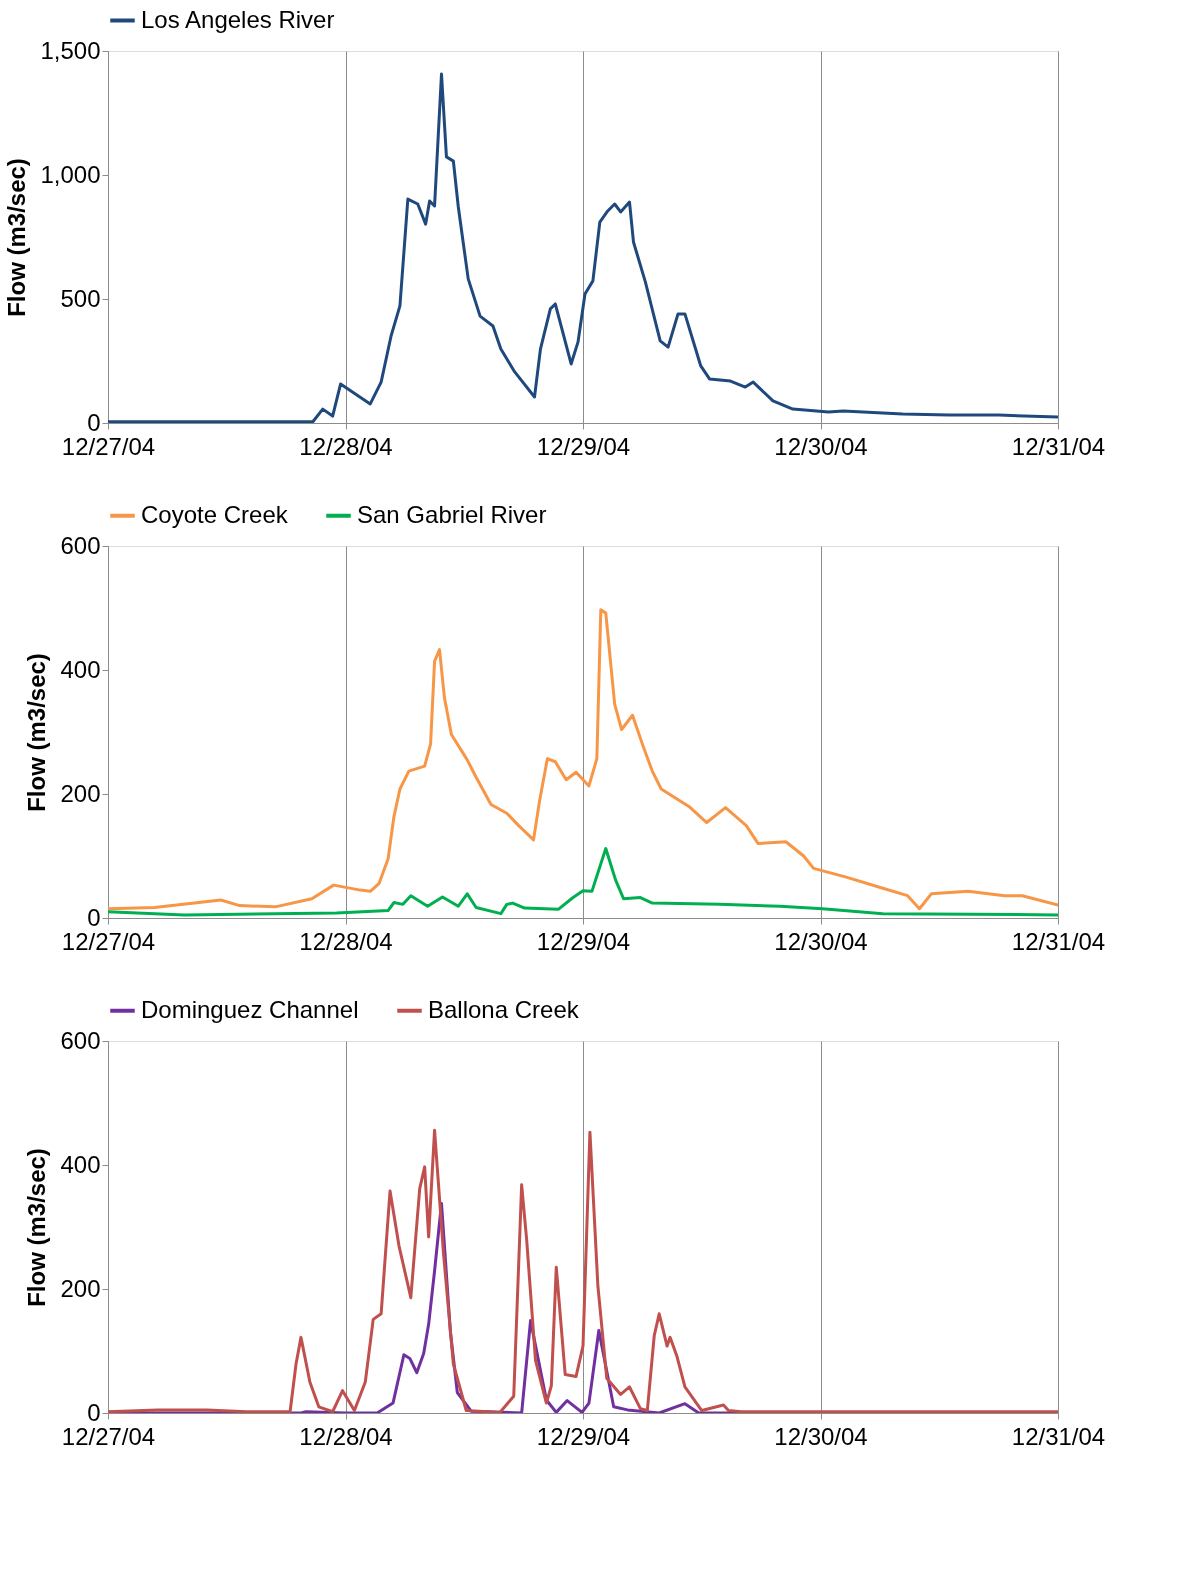  Describe the element at coordinates (250, 1009) in the screenshot. I see `legend-label: Dominguez Channel` at that location.